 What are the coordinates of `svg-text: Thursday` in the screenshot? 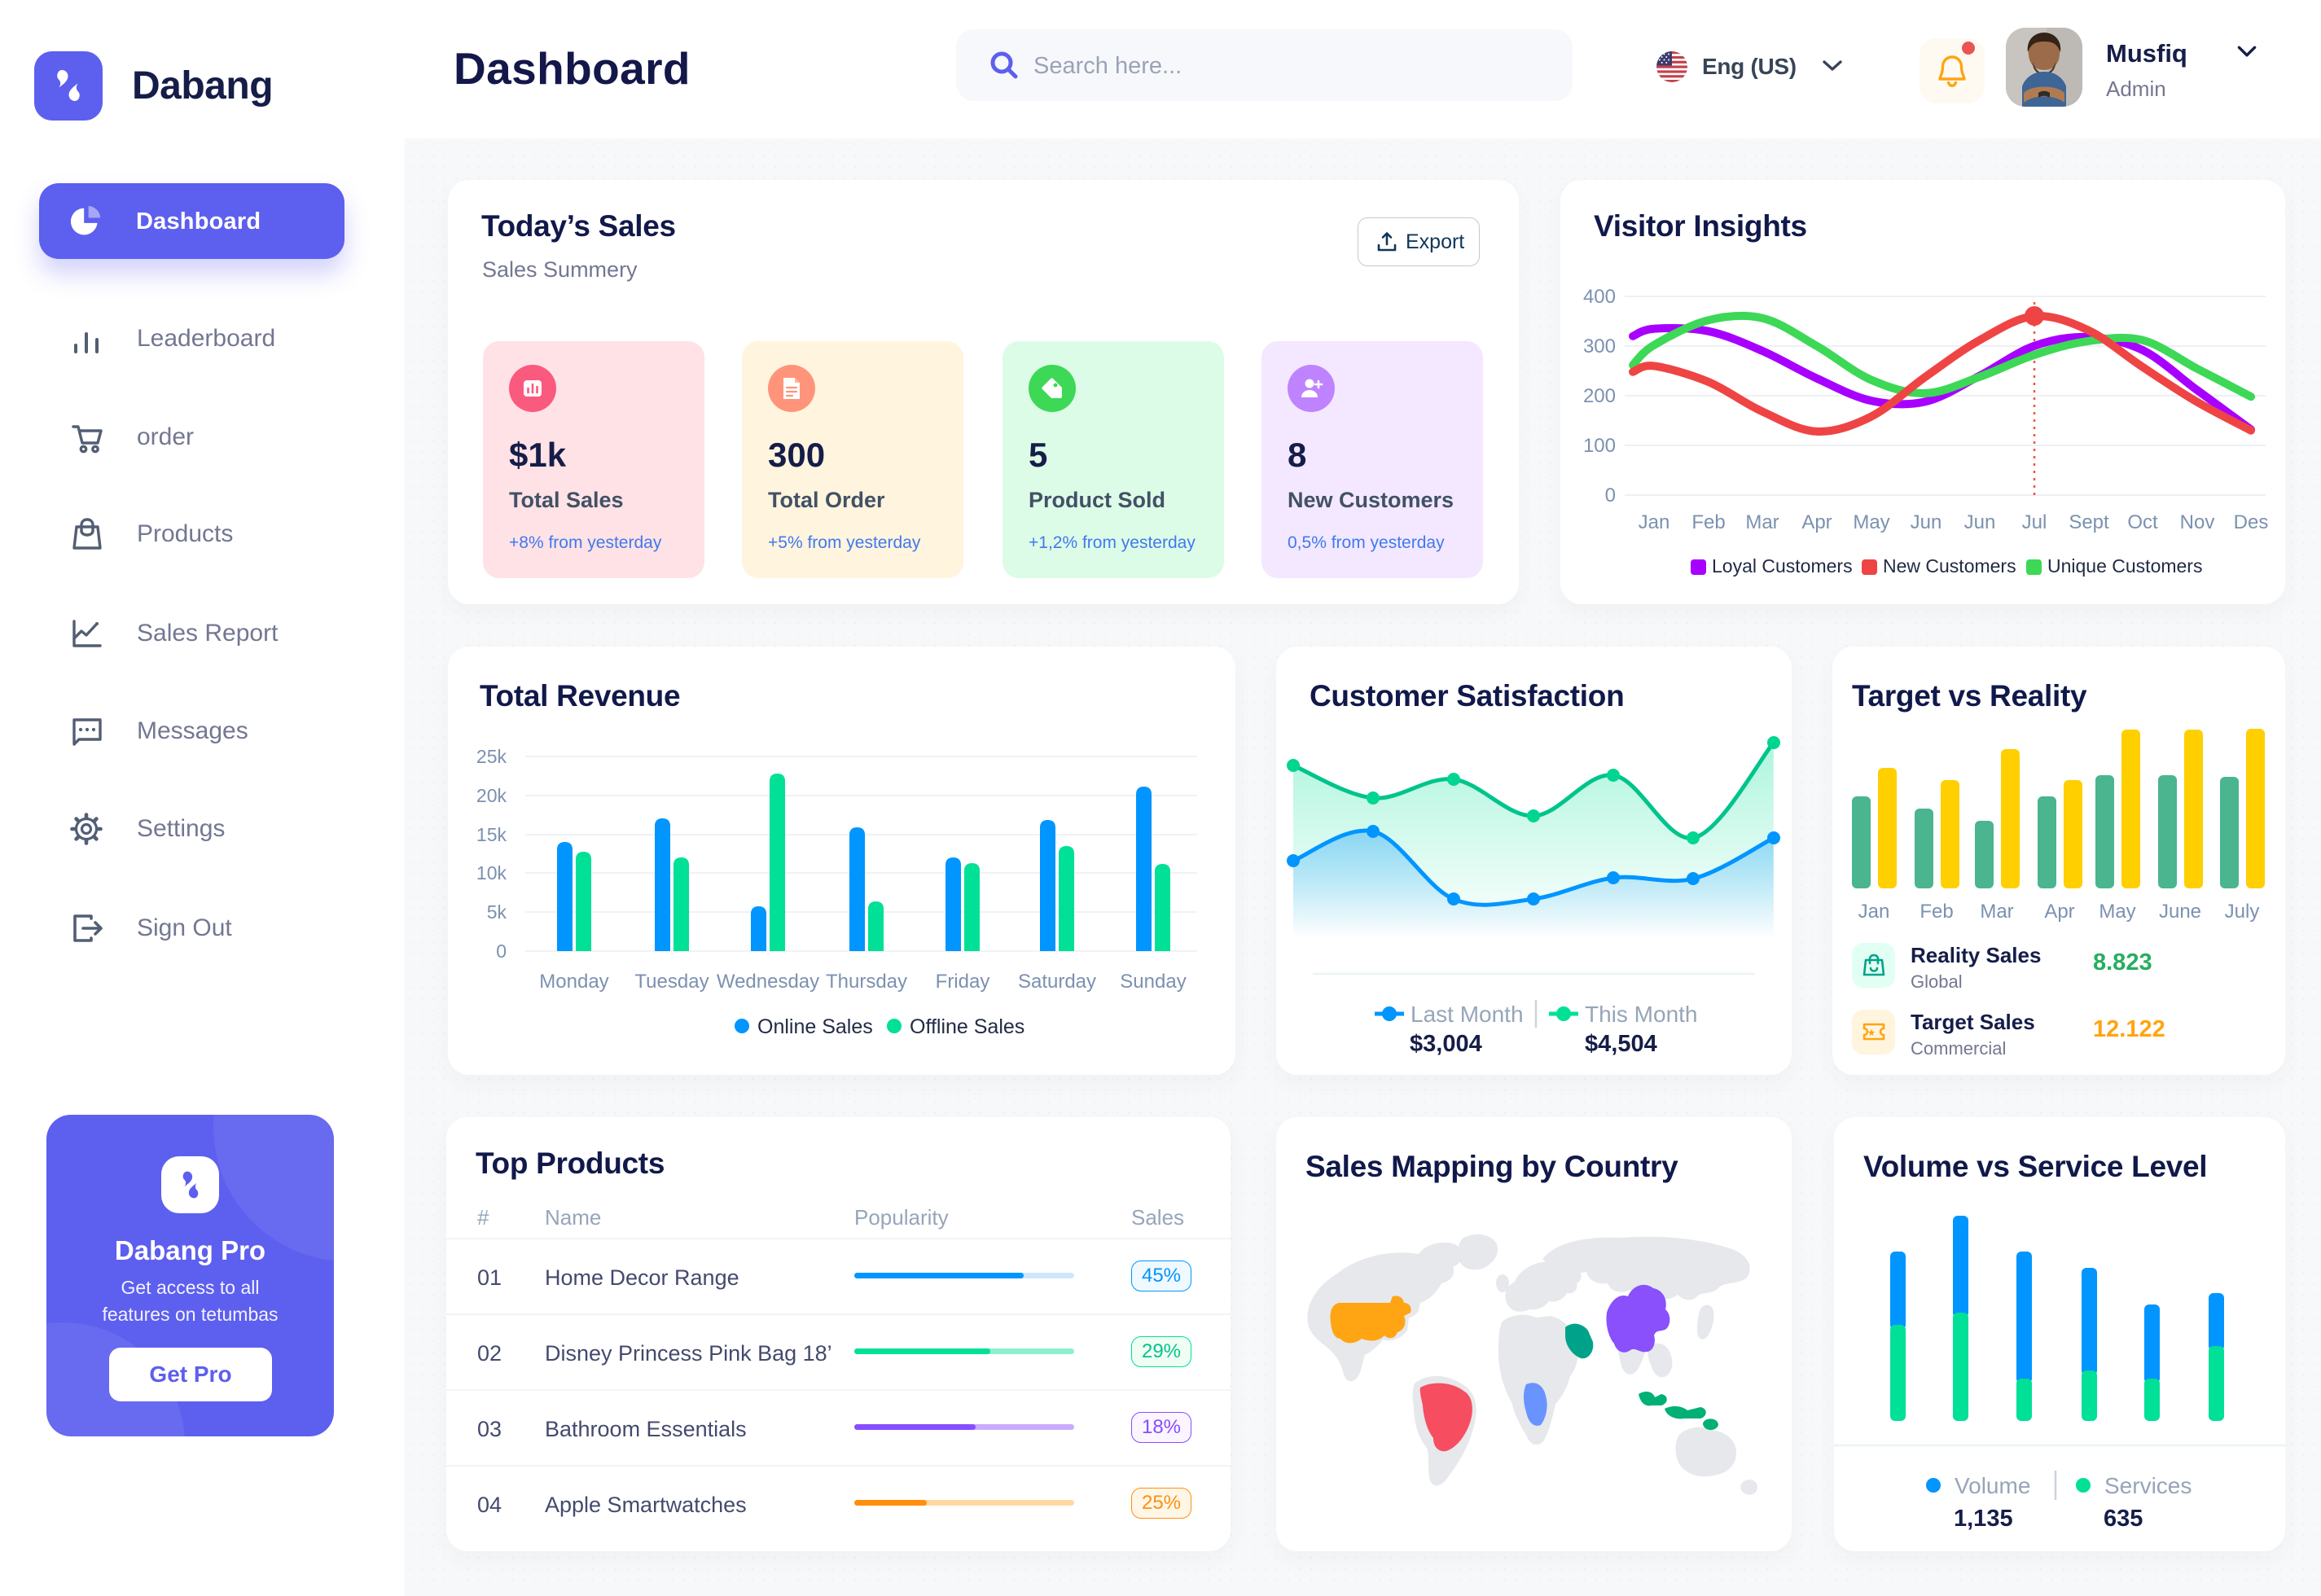 It's located at (866, 982).